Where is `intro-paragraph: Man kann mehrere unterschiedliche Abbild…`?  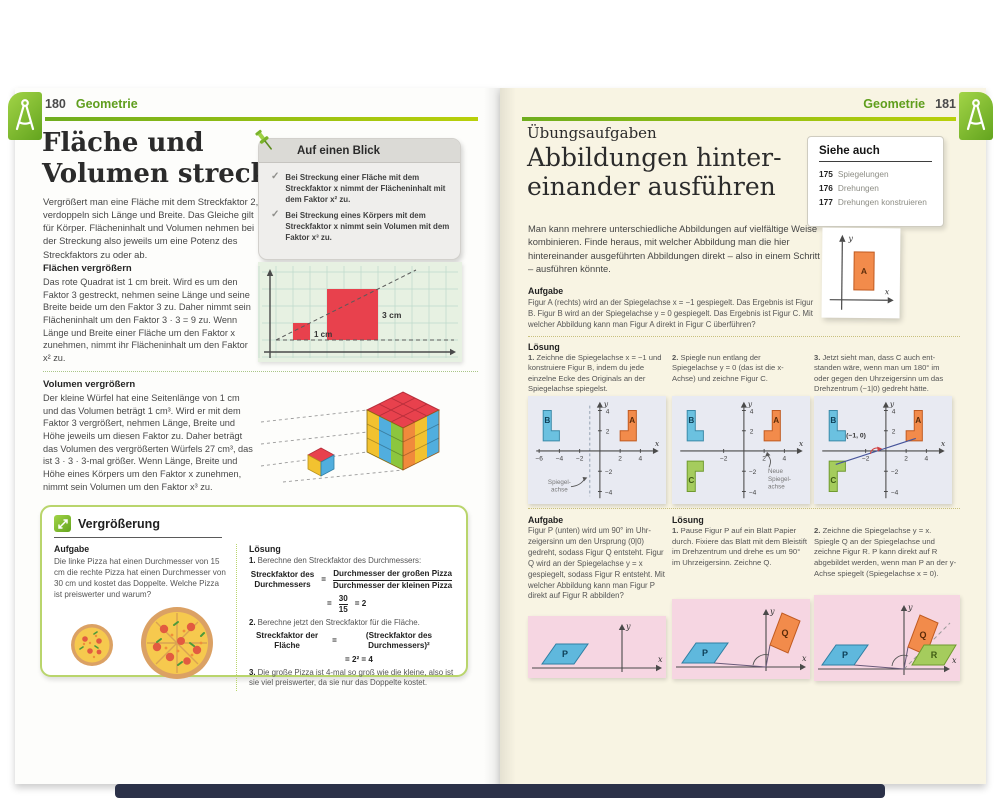
intro-paragraph: Man kann mehrere unterschiedliche Abbild… is located at coordinates (674, 249).